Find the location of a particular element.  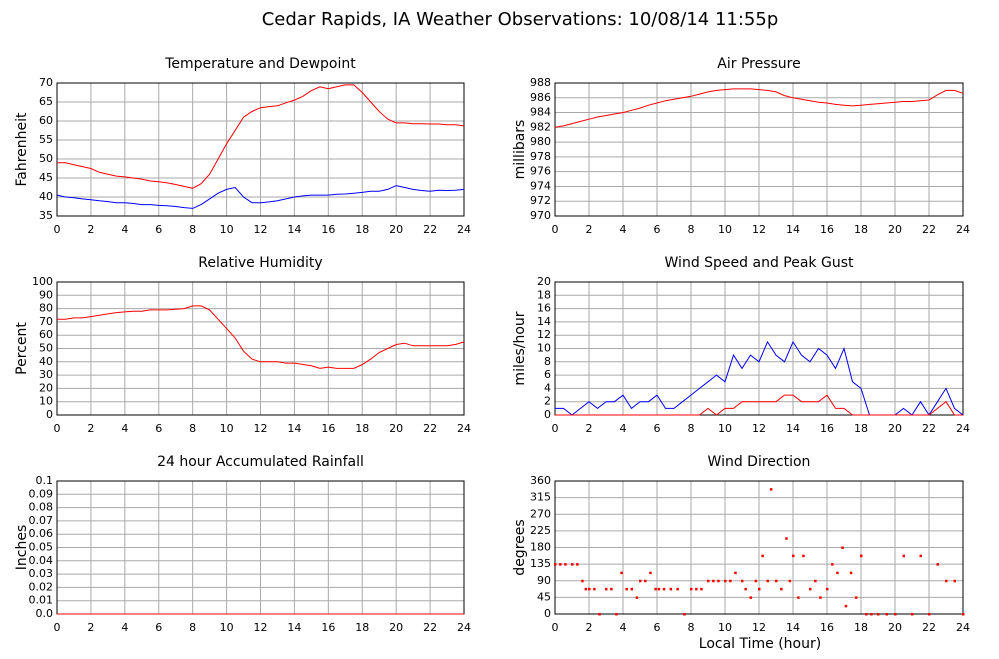

y-tick-label: 70 is located at coordinates (46, 82).